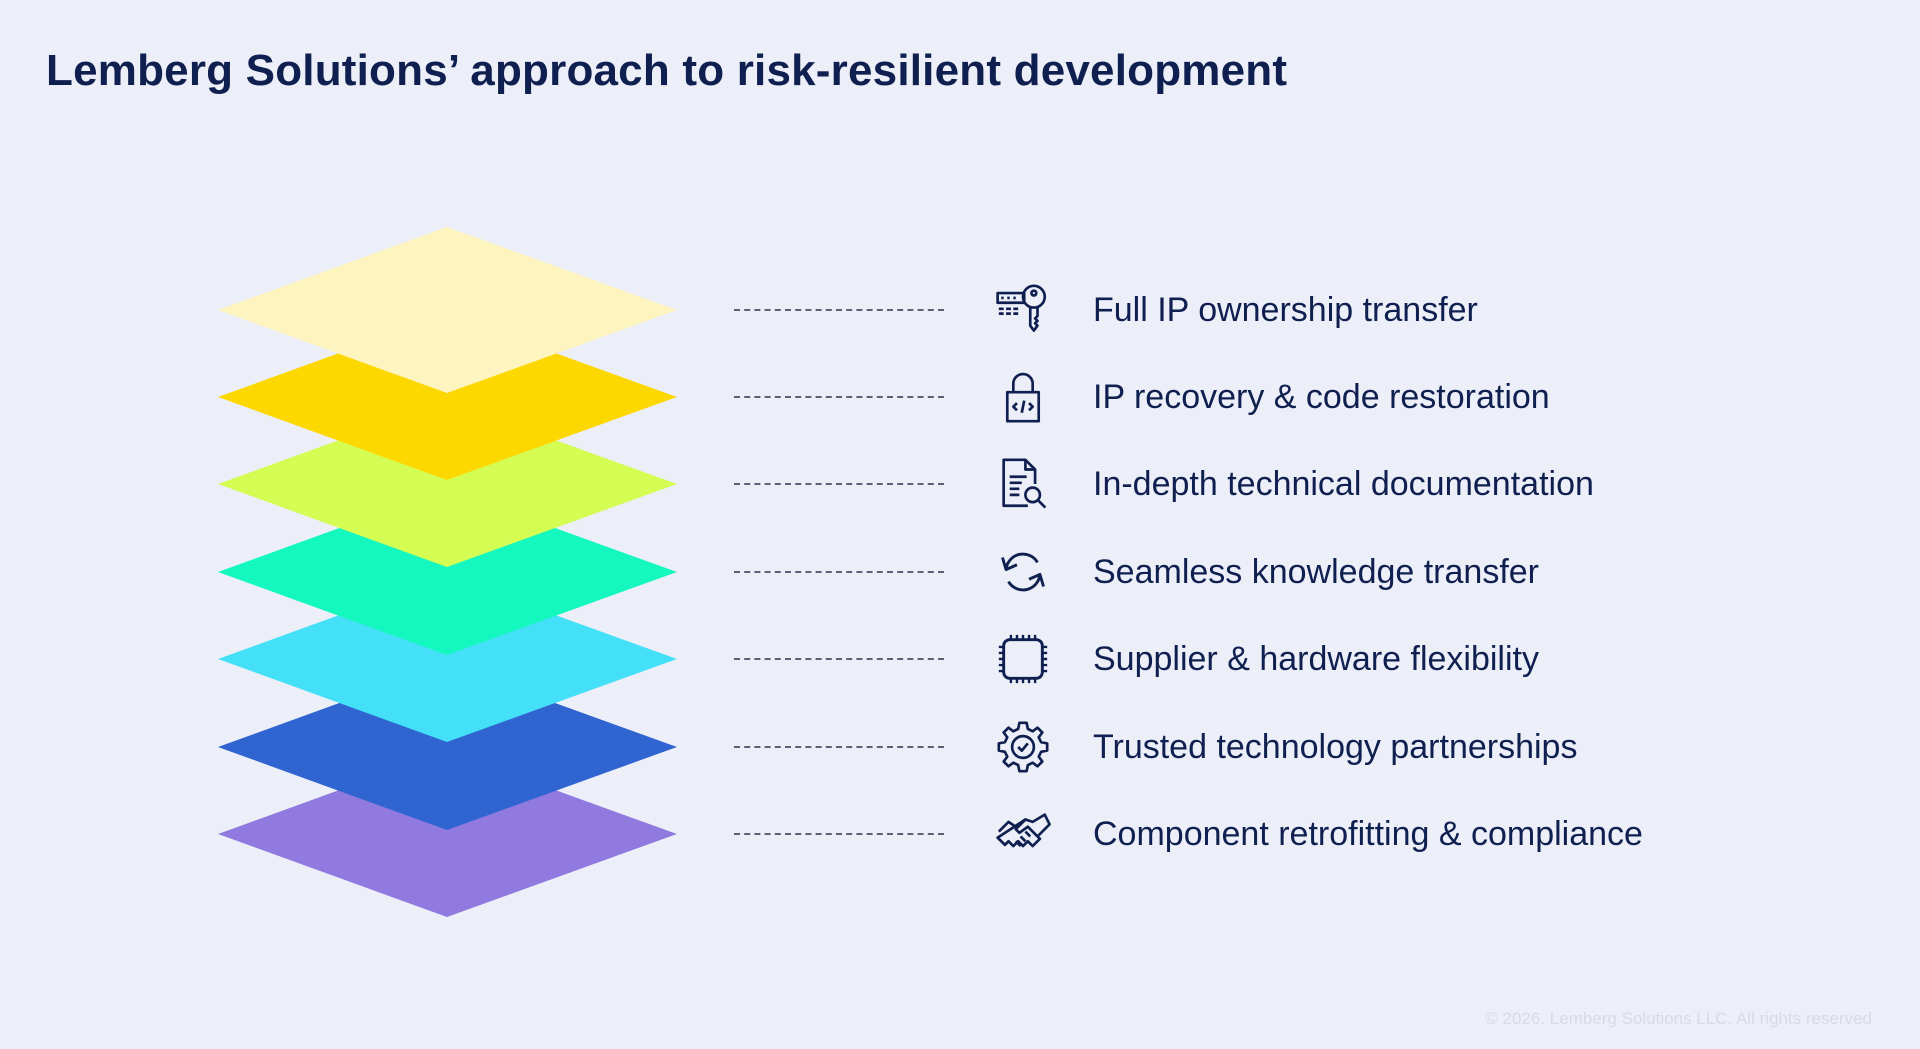 The image size is (1920, 1049). I want to click on gear-check-icon, so click(1023, 747).